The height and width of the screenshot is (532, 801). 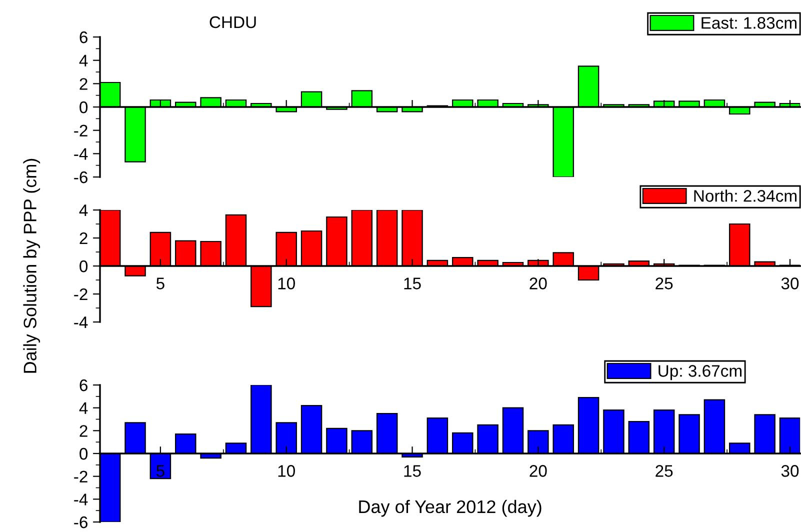 What do you see at coordinates (31, 265) in the screenshot?
I see `y-axis-title: Daily Solution by PPP (cm)` at bounding box center [31, 265].